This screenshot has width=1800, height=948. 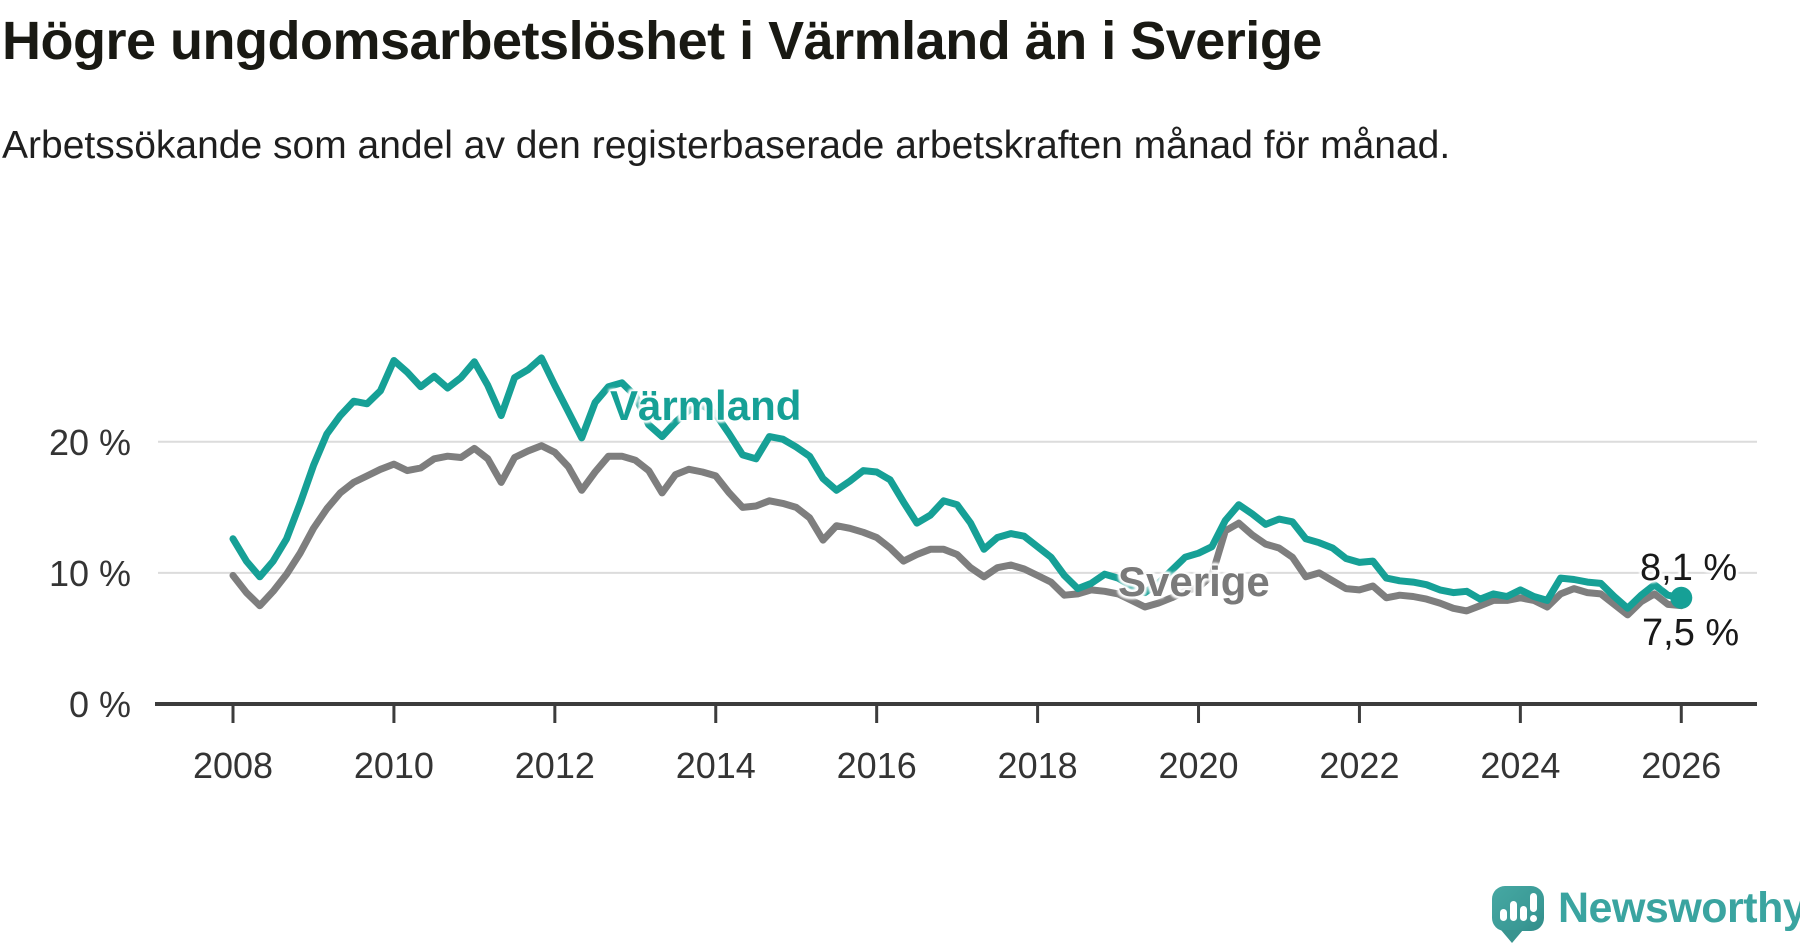 What do you see at coordinates (100, 704) in the screenshot?
I see `y-tick-label: 0 %` at bounding box center [100, 704].